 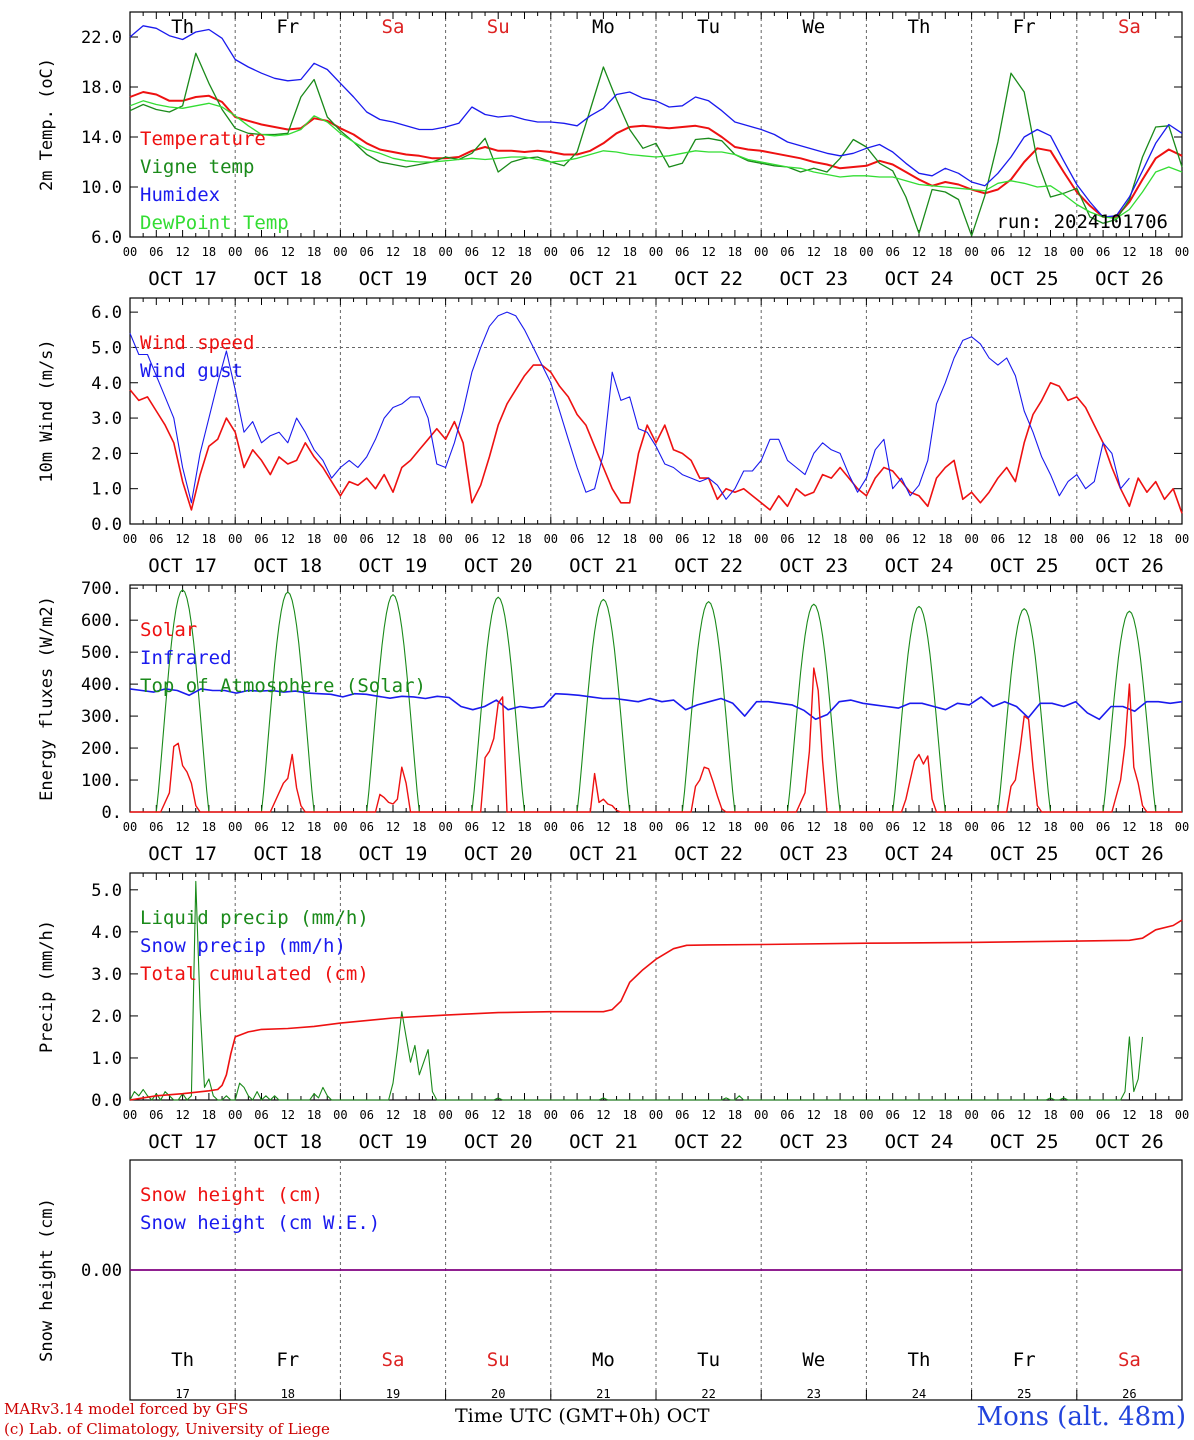 I want to click on hour-label-1-3-2: 12, so click(x=498, y=539).